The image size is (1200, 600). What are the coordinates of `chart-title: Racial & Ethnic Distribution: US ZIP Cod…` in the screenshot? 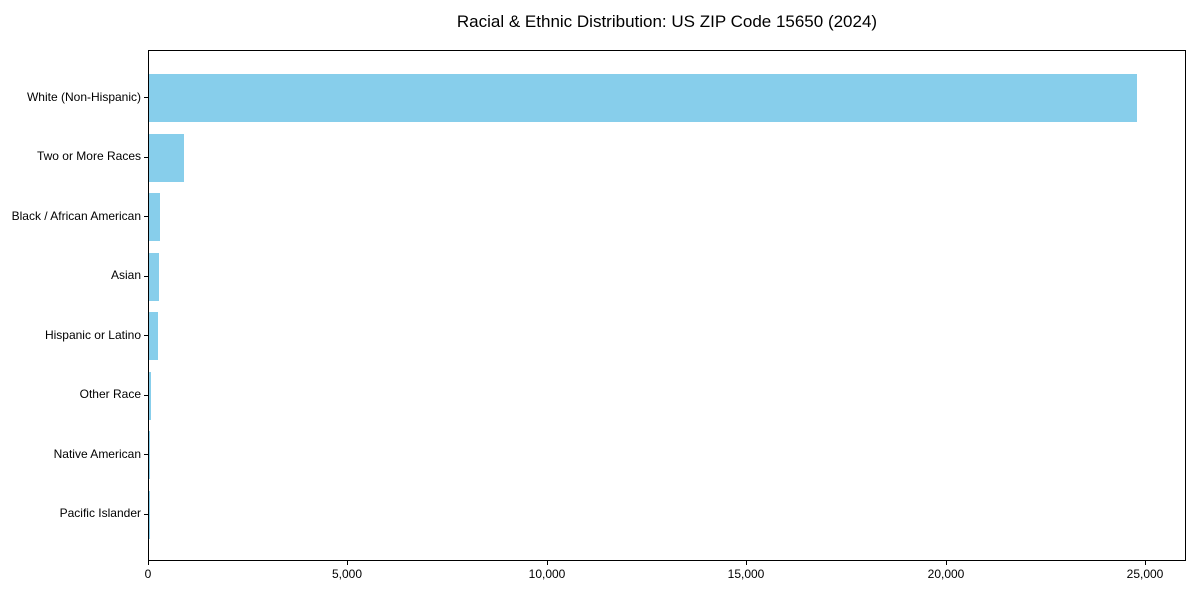 It's located at (667, 21).